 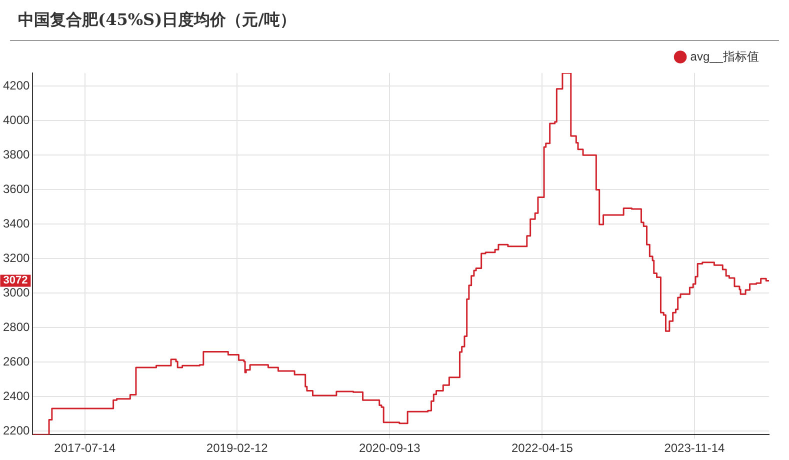 I want to click on y-tick-label: 3000, so click(x=16, y=292).